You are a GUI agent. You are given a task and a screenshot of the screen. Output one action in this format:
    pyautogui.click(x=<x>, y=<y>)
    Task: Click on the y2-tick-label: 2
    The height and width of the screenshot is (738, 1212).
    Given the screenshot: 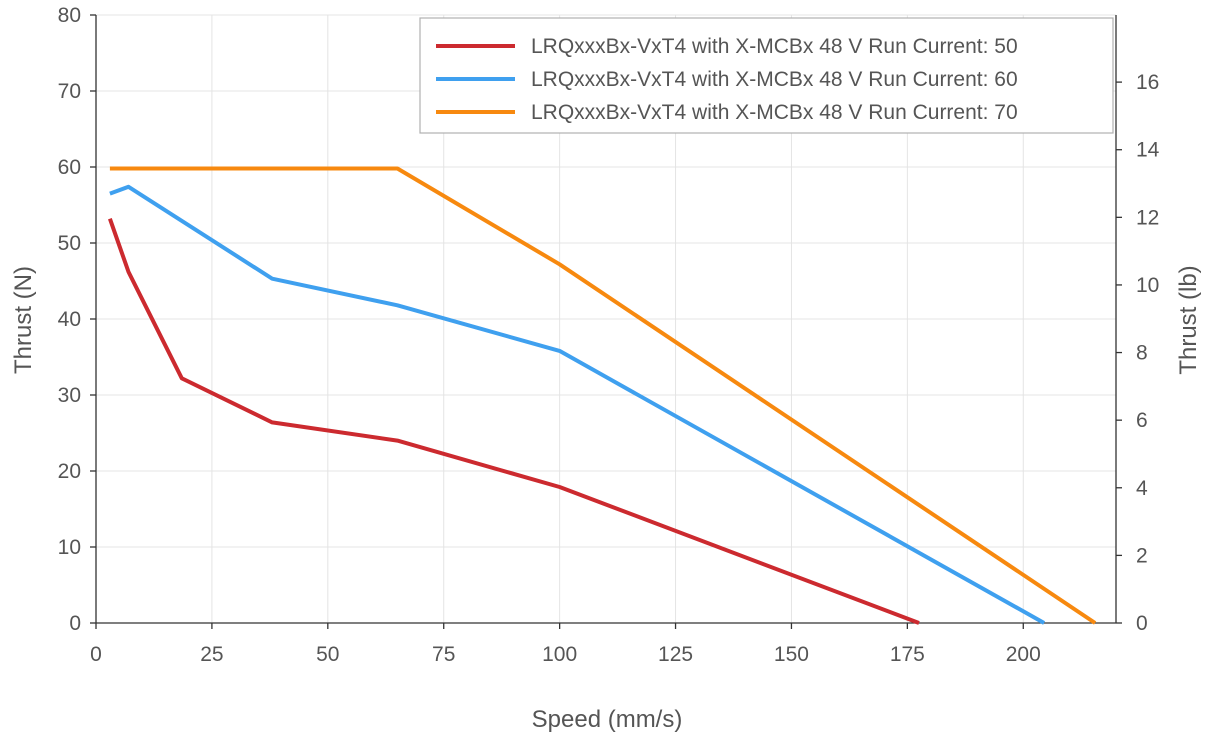 What is the action you would take?
    pyautogui.click(x=1142, y=555)
    